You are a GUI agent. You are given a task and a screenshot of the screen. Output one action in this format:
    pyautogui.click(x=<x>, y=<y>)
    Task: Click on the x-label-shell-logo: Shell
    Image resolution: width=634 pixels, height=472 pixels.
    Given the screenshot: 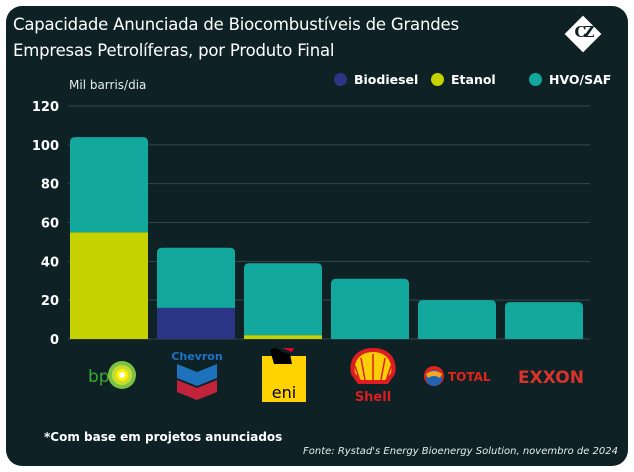 What is the action you would take?
    pyautogui.click(x=373, y=375)
    